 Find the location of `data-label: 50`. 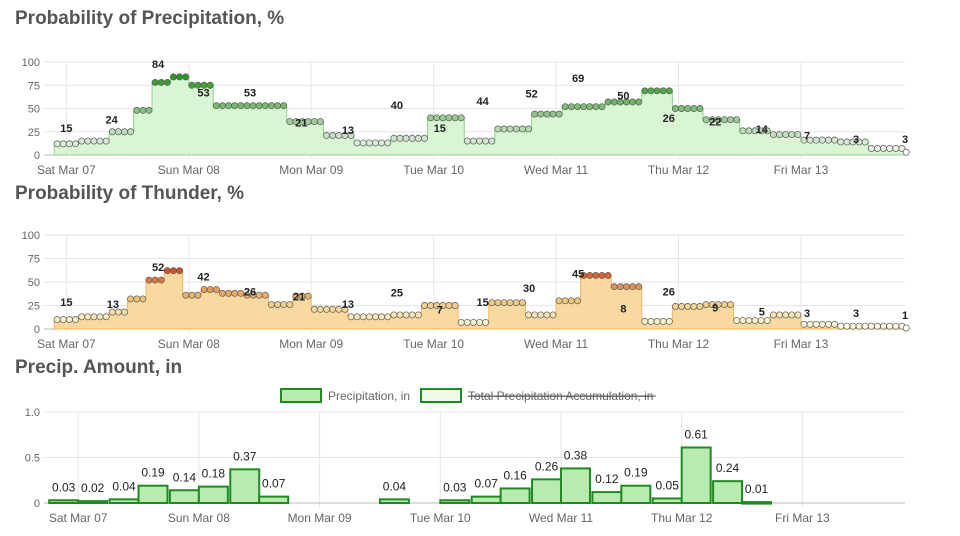

data-label: 50 is located at coordinates (623, 97).